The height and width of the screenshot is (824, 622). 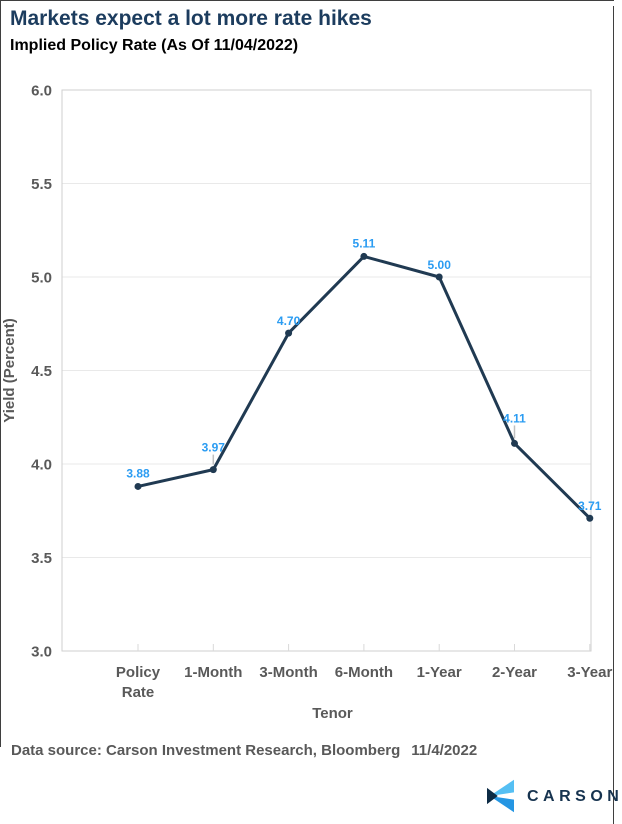 I want to click on carson-logo: CARSON, so click(x=554, y=796).